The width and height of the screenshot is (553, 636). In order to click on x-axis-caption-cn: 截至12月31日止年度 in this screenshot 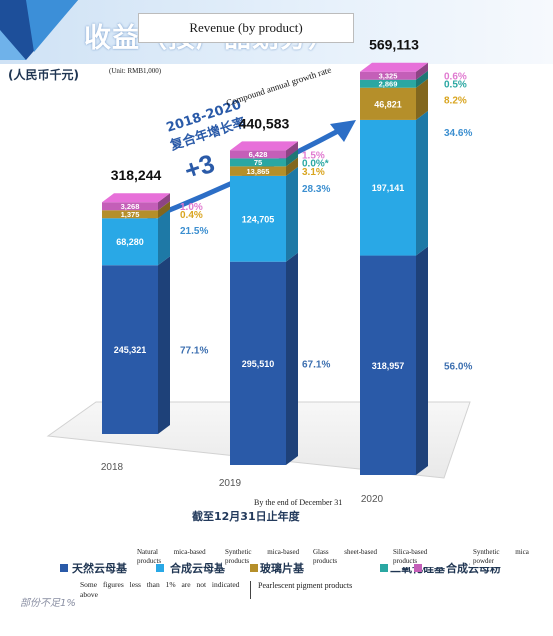, I will do `click(246, 516)`.